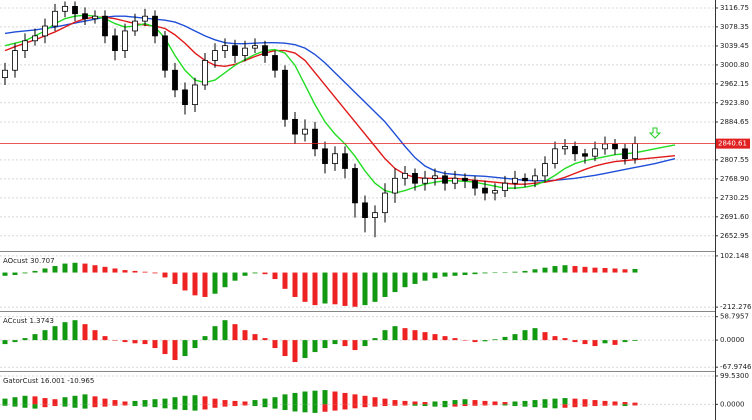 This screenshot has height=420, width=752. I want to click on signal-arrow, so click(655, 133).